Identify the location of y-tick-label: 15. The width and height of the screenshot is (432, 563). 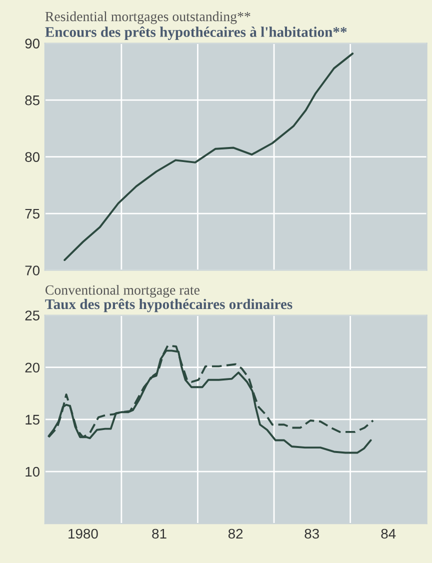
(33, 419).